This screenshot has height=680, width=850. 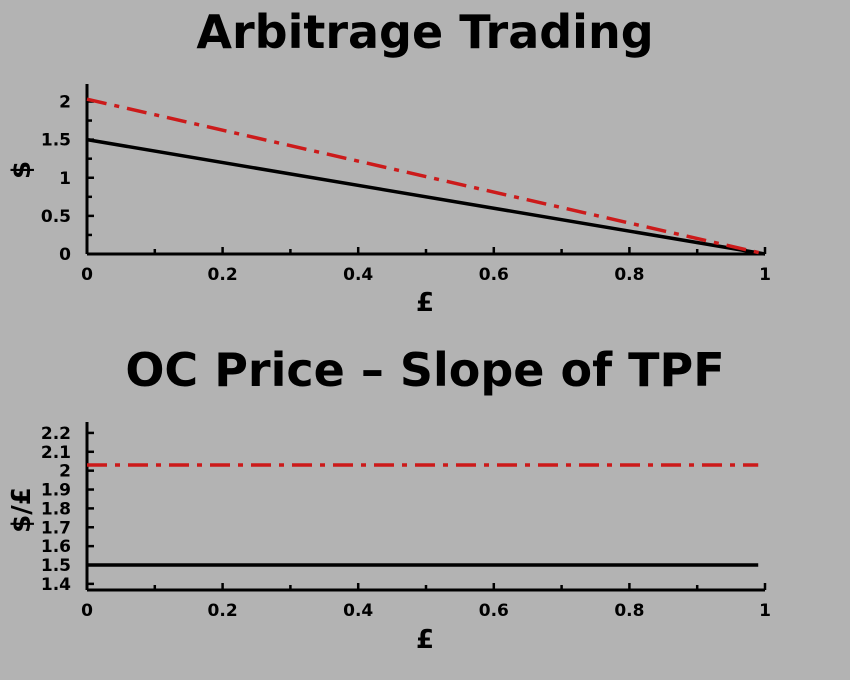 I want to click on y-tick-label: 1.9, so click(x=56, y=491).